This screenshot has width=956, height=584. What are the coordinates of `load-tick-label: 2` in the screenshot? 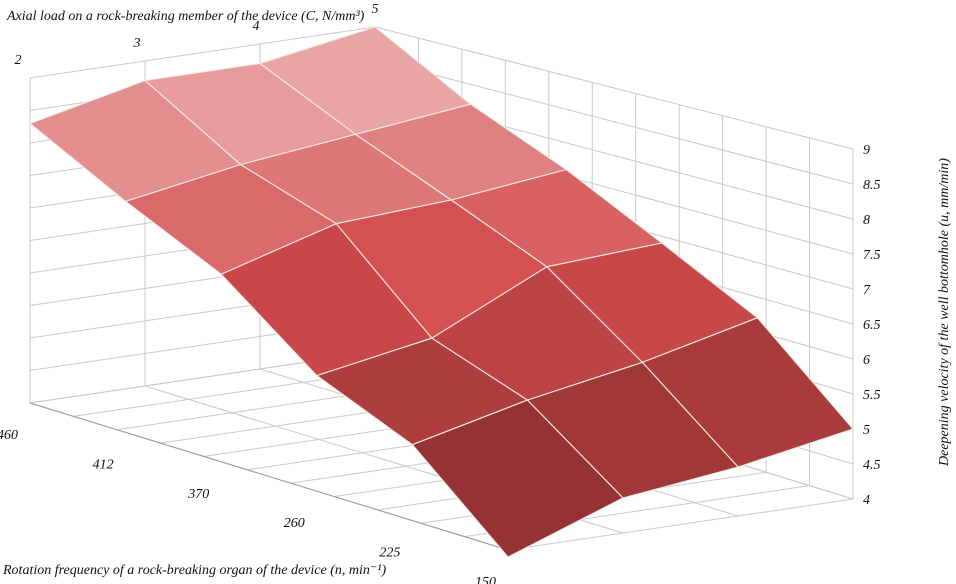 It's located at (18, 60).